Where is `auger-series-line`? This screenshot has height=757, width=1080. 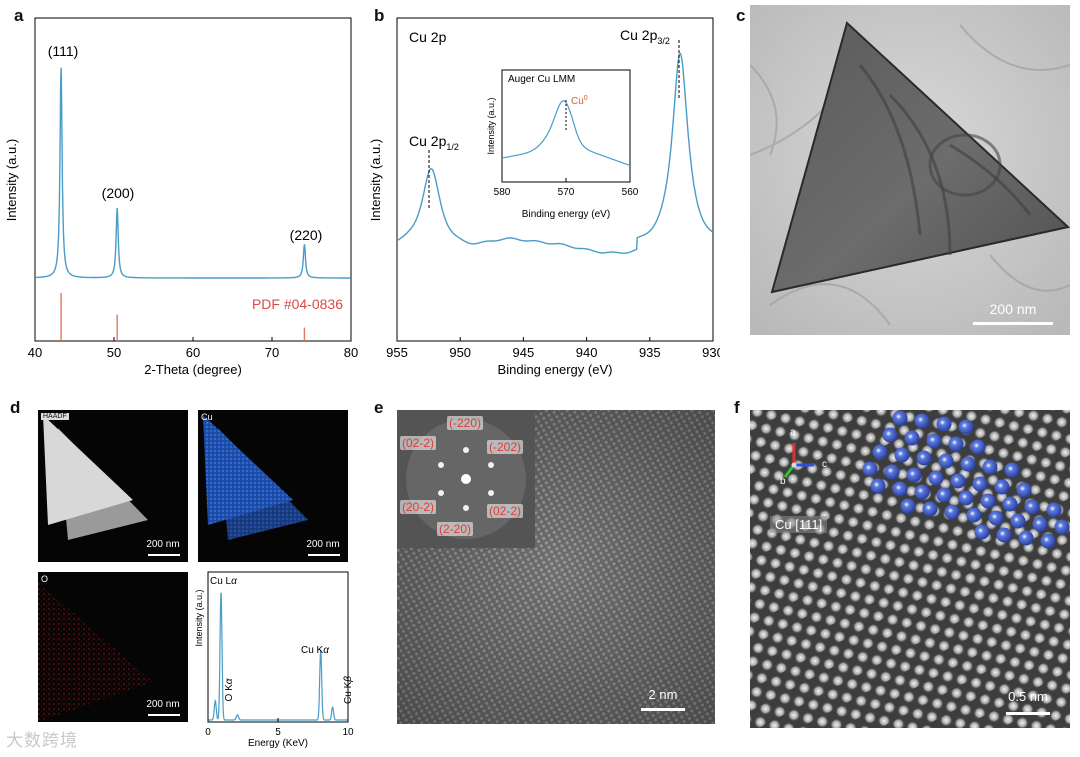
auger-series-line is located at coordinates (566, 133).